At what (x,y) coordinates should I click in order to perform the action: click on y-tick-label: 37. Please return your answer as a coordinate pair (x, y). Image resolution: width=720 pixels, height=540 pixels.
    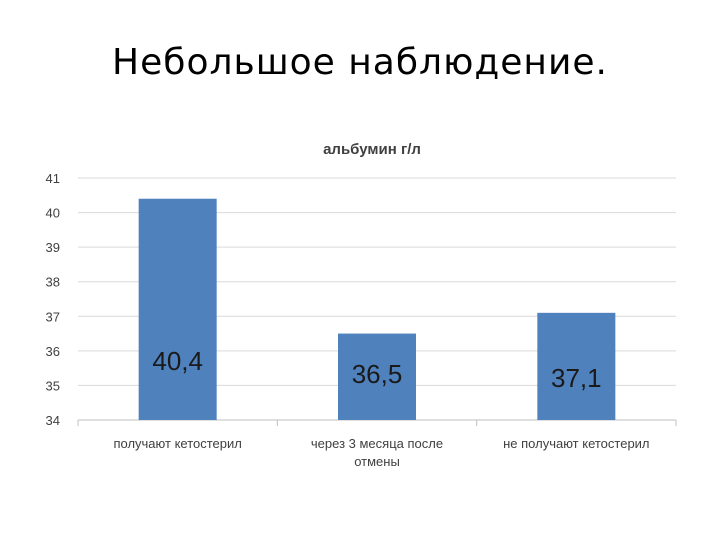
    Looking at the image, I should click on (53, 316).